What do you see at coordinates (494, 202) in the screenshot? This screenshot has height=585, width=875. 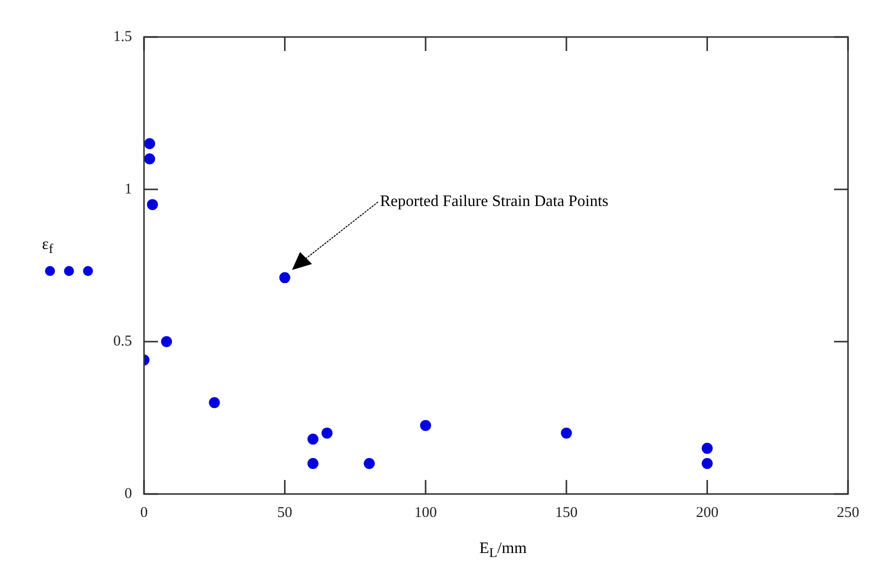 I see `annotation: Reported Failure Strain Data Points` at bounding box center [494, 202].